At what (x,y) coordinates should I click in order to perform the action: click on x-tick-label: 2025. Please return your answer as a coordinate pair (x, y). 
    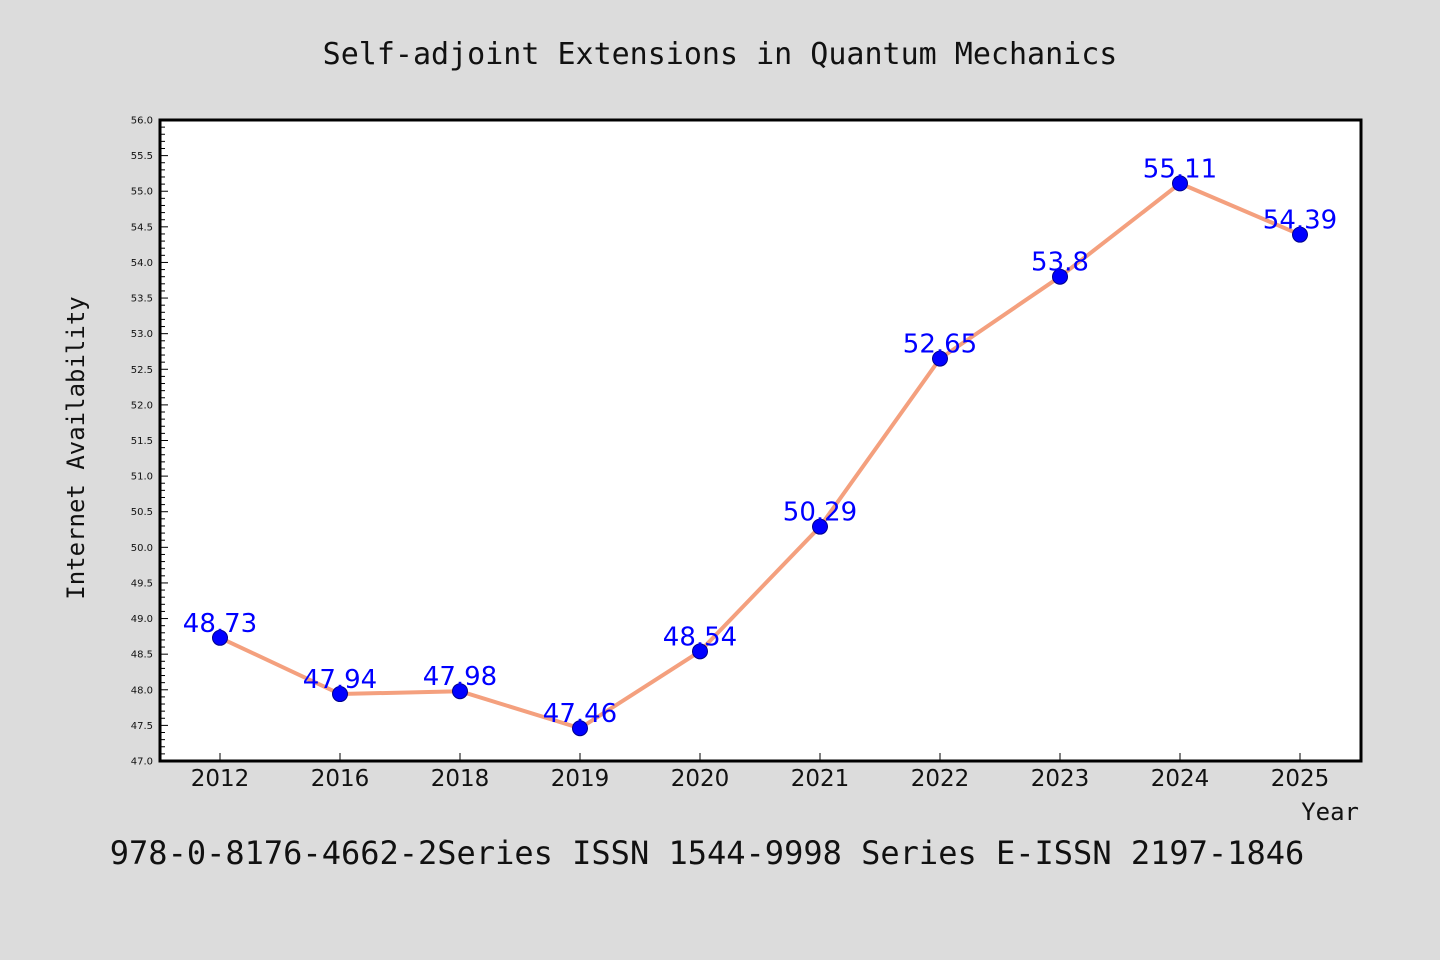
    Looking at the image, I should click on (1300, 779).